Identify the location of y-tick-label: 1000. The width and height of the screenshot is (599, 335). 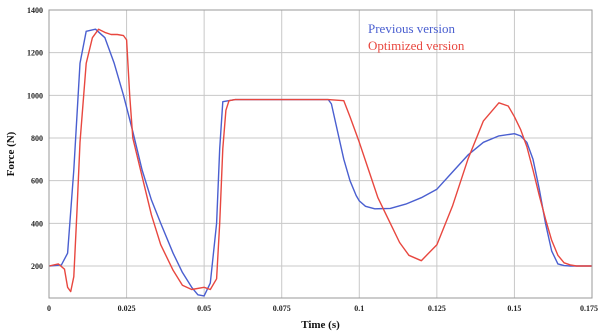
(35, 95).